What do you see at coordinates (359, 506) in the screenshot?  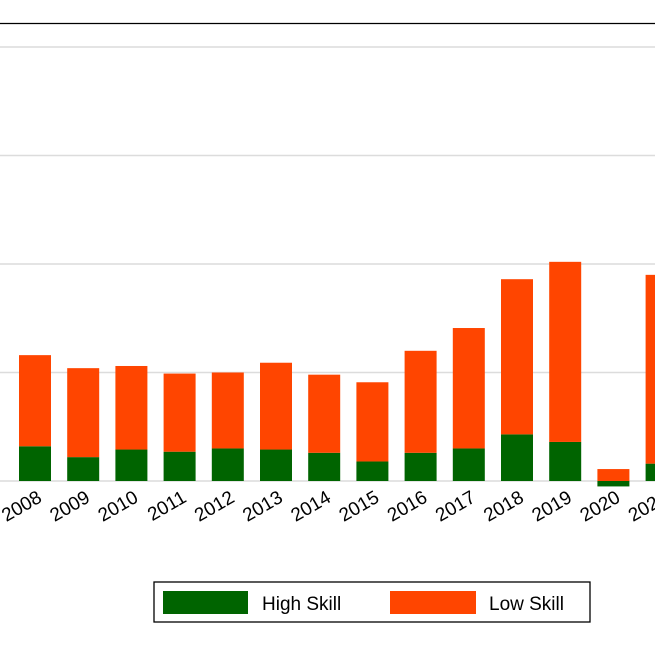 I see `x-tick-label-2015: 2015` at bounding box center [359, 506].